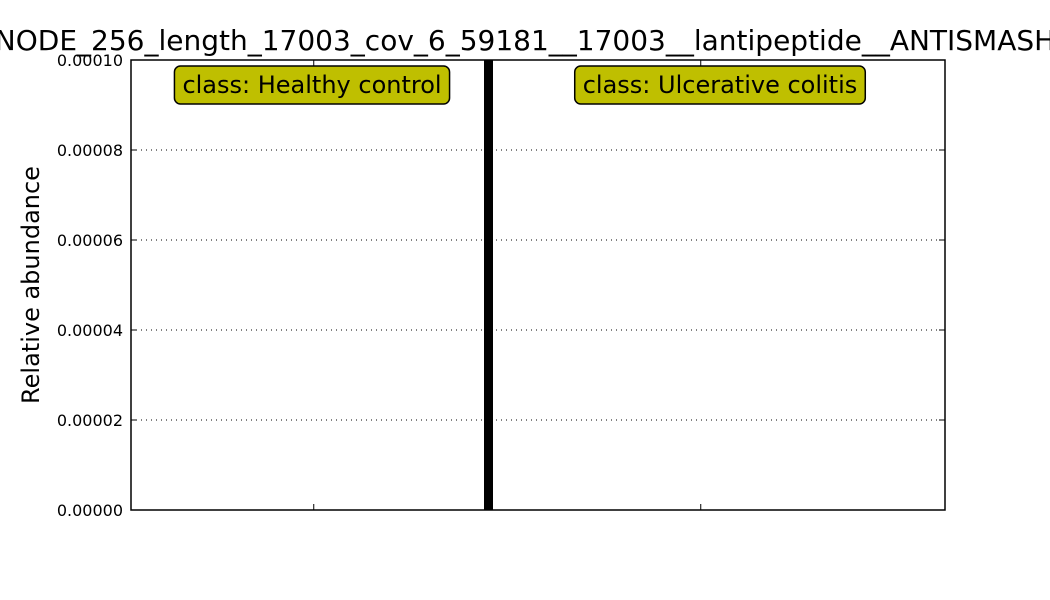 The height and width of the screenshot is (600, 1050). I want to click on y-tick-label: 0.00002, so click(90, 420).